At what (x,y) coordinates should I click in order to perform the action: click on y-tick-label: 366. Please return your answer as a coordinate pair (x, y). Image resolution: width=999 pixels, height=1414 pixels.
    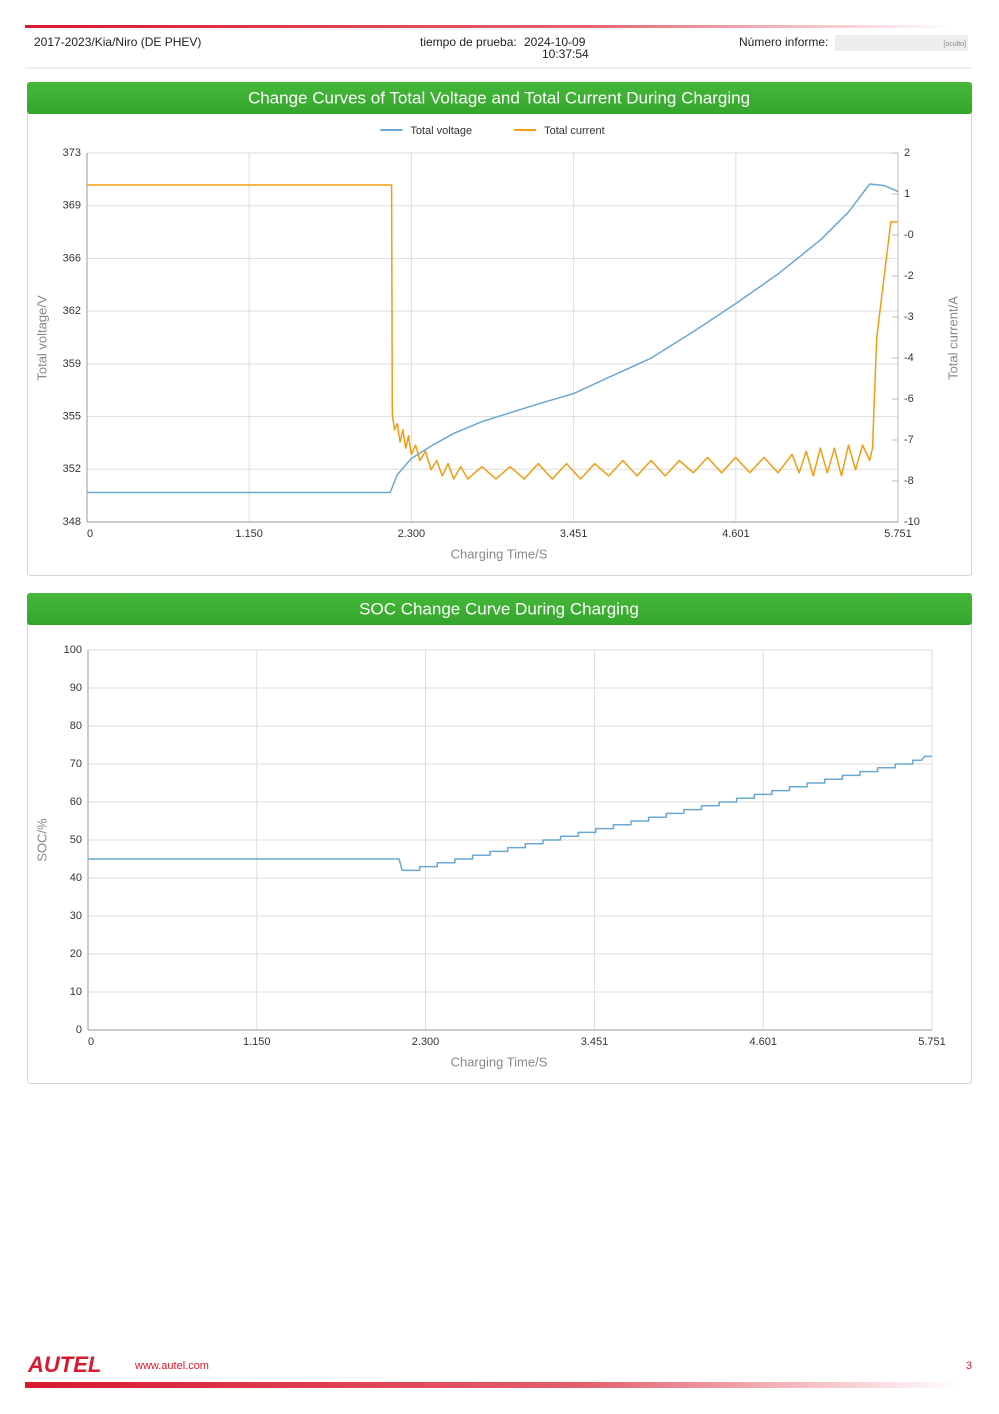
    Looking at the image, I should click on (72, 258).